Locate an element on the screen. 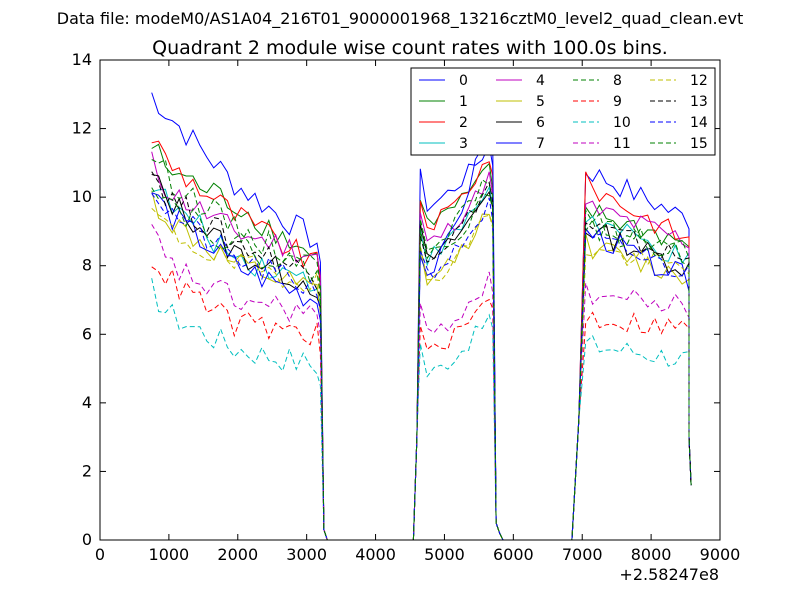 Image resolution: width=800 pixels, height=600 pixels. legend-label-11: 11 is located at coordinates (622, 144).